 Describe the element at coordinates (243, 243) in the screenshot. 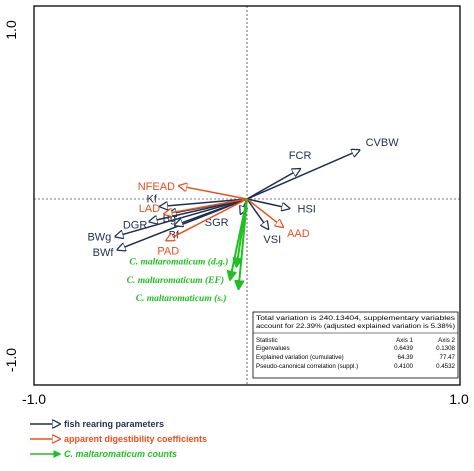

I see `vector-arrow-c-maltaromaticum-s` at that location.